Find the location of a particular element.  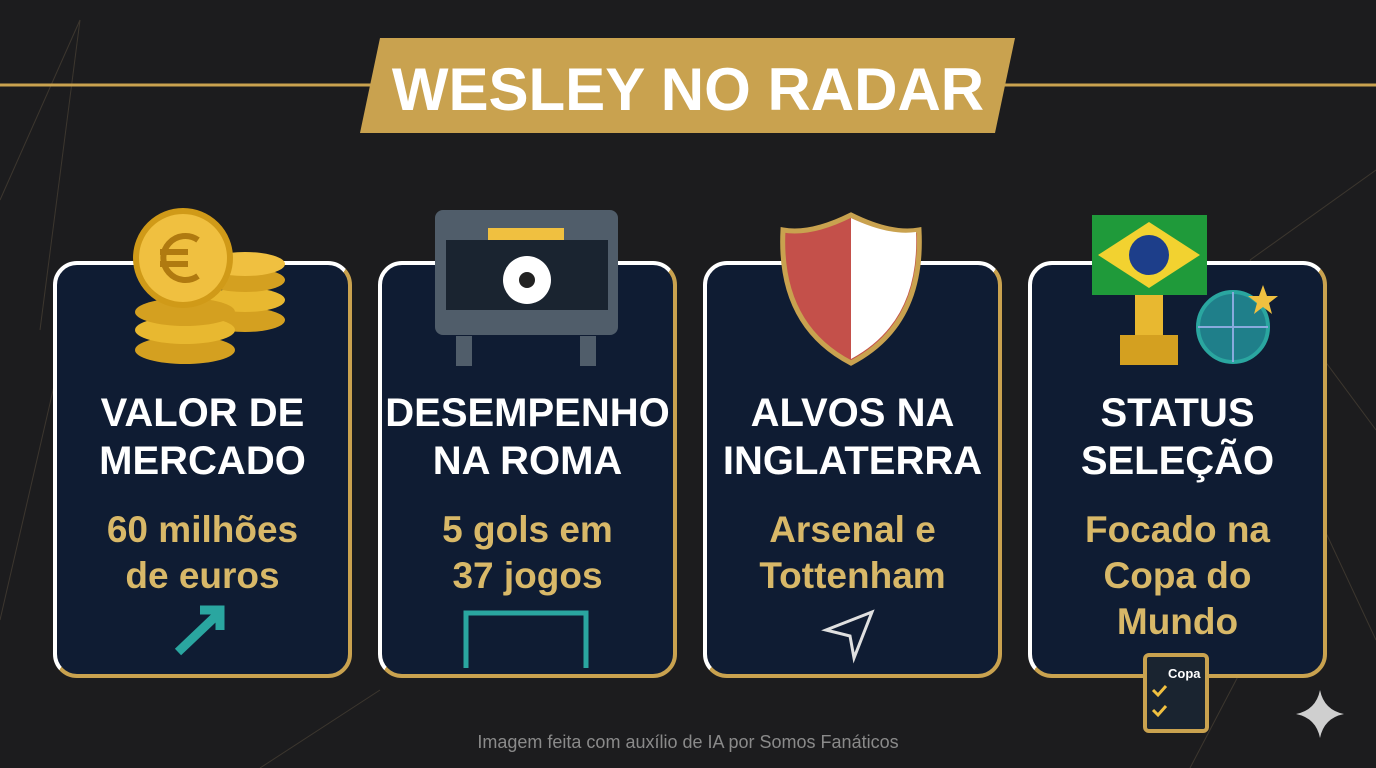

card-detail: 37 jogos is located at coordinates (527, 575).